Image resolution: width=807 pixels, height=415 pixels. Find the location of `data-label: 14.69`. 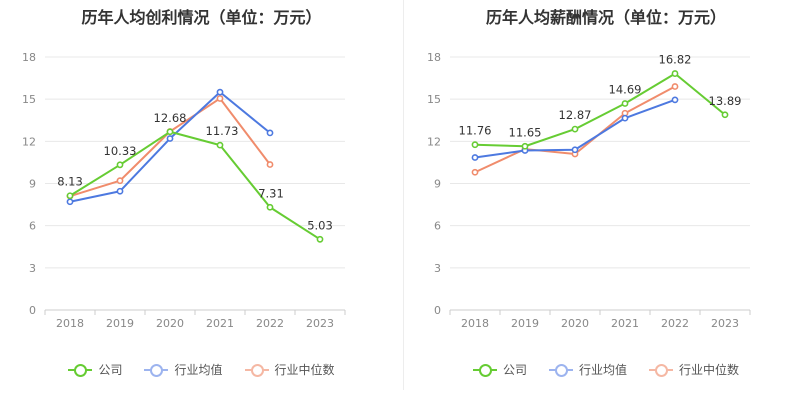

data-label: 14.69 is located at coordinates (625, 90).